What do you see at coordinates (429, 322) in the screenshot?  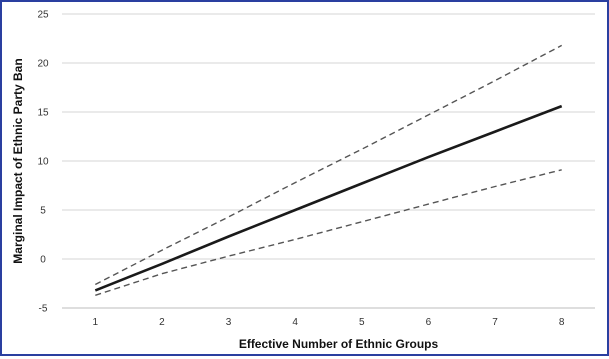 I see `x-tick-label: 6` at bounding box center [429, 322].